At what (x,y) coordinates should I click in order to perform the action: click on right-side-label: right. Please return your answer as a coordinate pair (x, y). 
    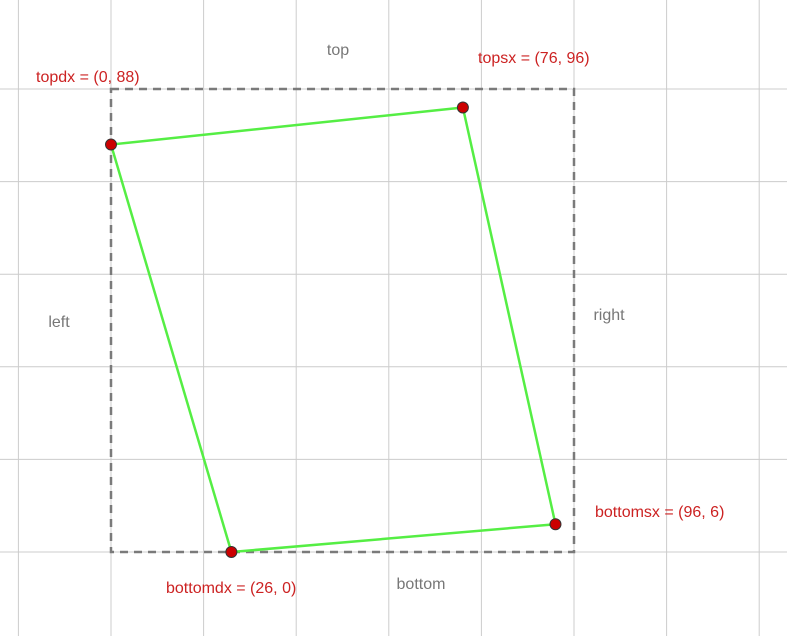
    Looking at the image, I should click on (609, 315).